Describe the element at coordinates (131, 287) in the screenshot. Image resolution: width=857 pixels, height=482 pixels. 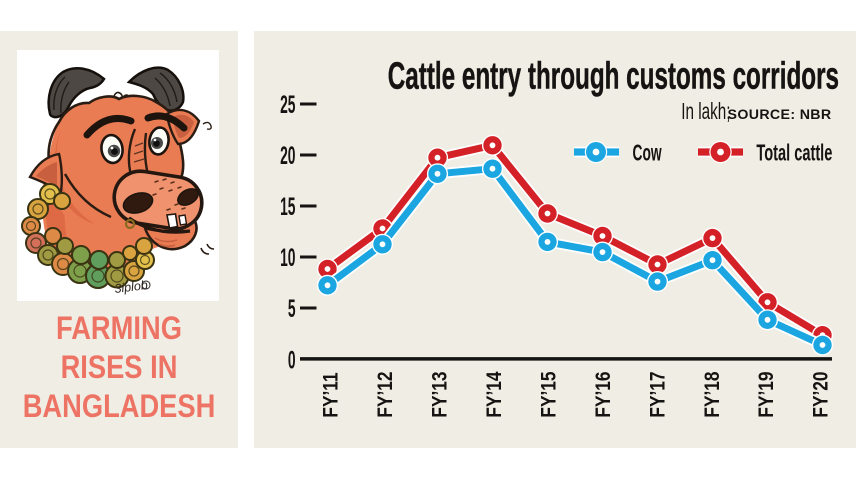
I see `svg-text: 3iplob` at that location.